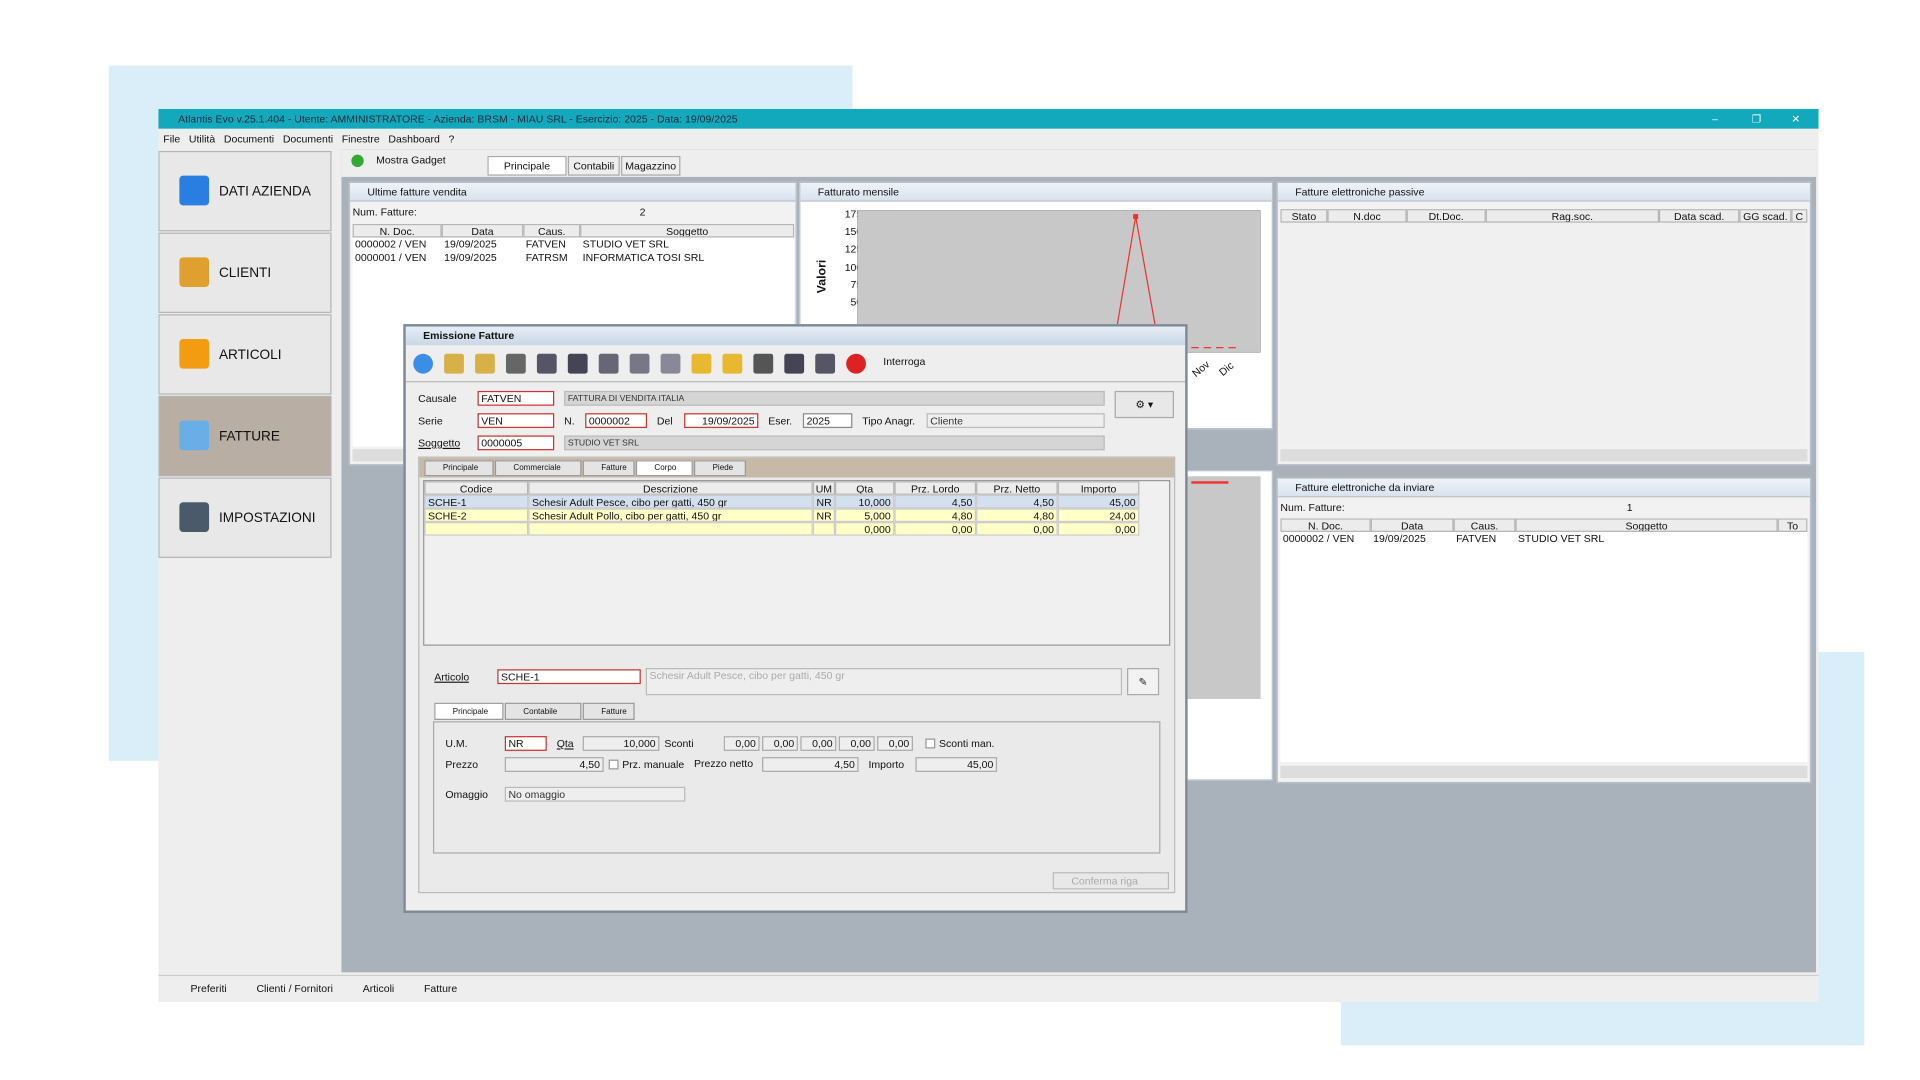 This screenshot has width=1920, height=1080. I want to click on settings-button: ⚙ ▾, so click(1144, 404).